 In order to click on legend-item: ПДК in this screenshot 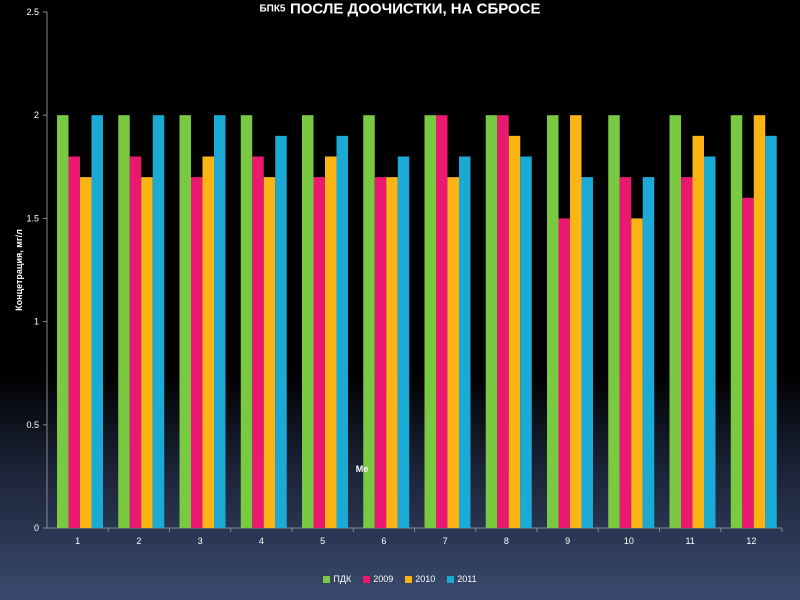, I will do `click(337, 579)`.